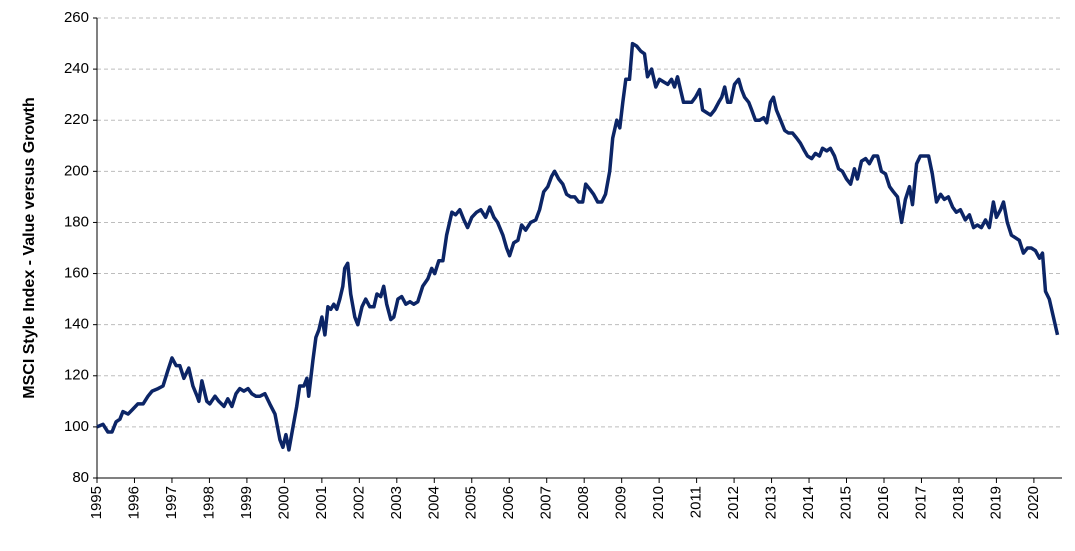  What do you see at coordinates (208, 502) in the screenshot?
I see `x-tick-label: 1998` at bounding box center [208, 502].